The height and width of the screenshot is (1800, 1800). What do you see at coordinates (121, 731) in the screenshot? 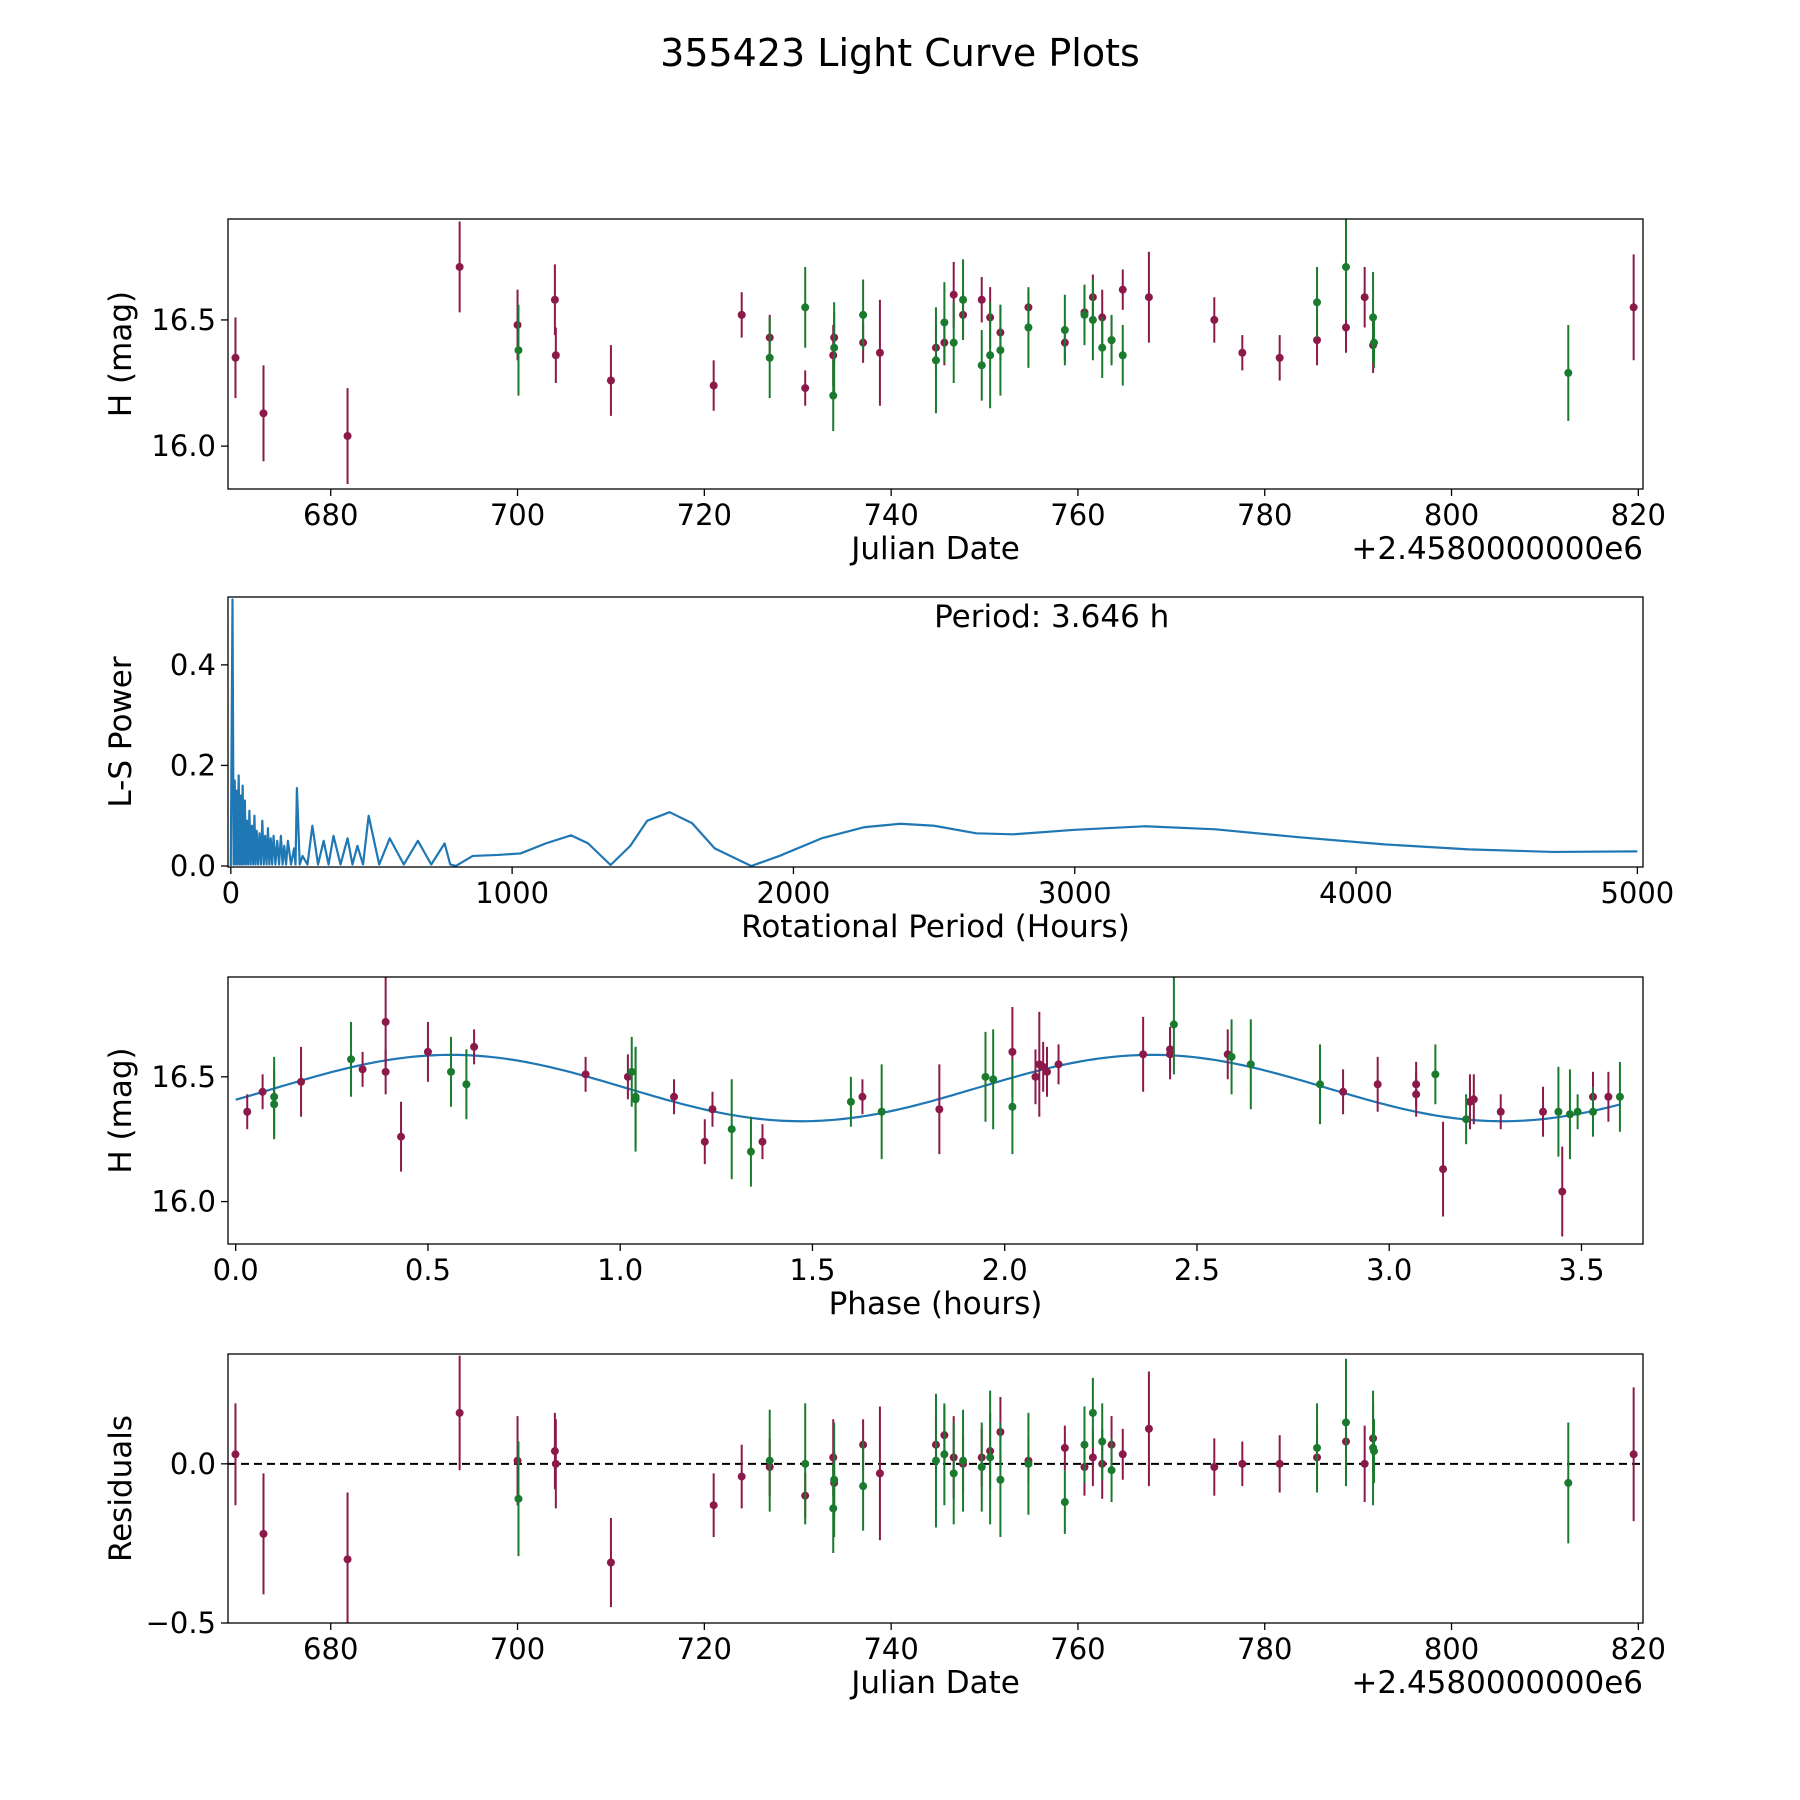
I see `y-axis-label: L-S Power` at bounding box center [121, 731].